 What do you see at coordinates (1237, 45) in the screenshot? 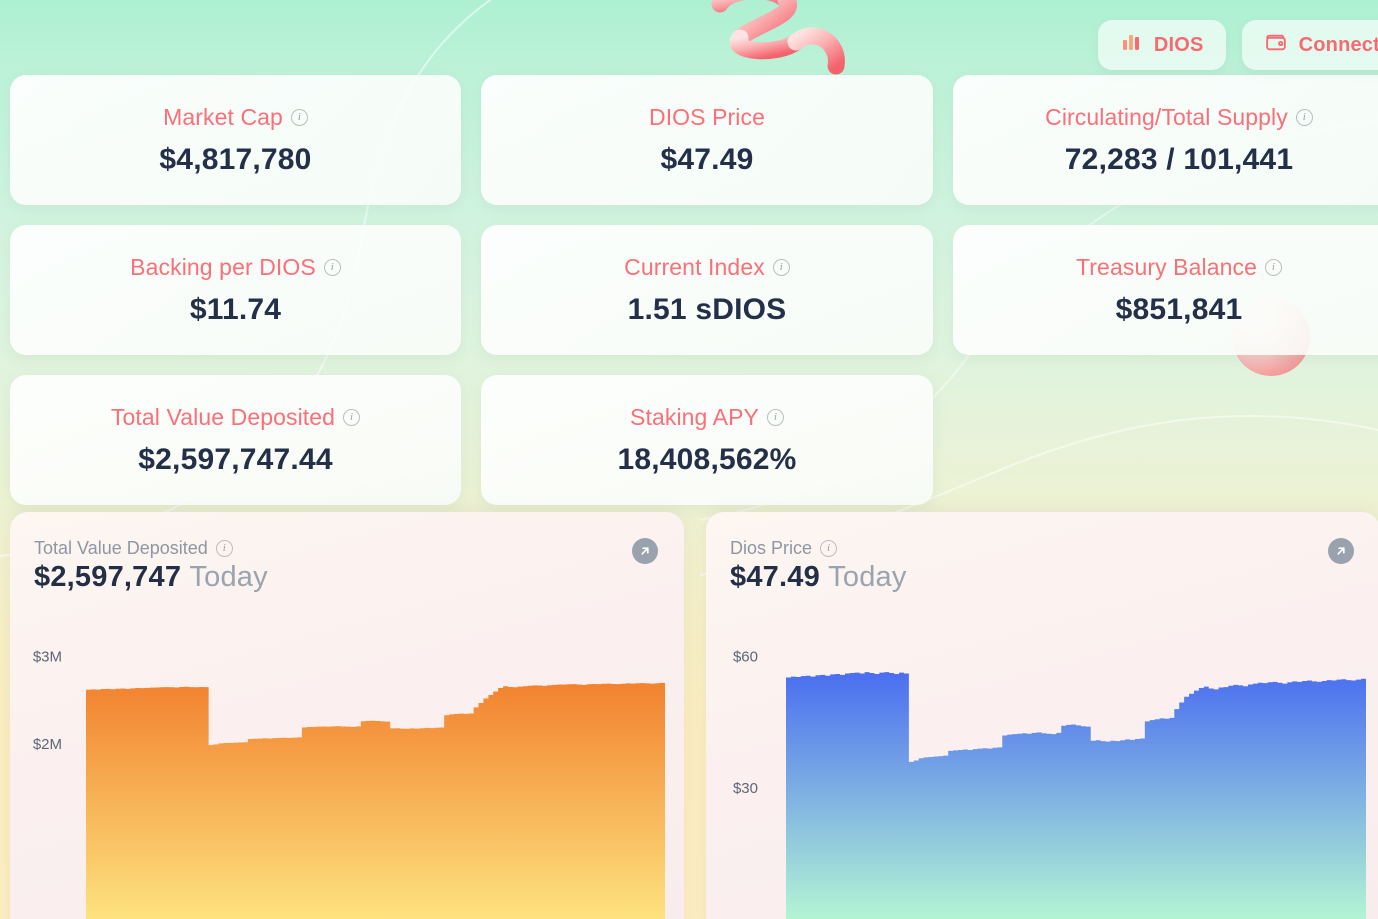
I see `header-actions: DIOS Connect` at bounding box center [1237, 45].